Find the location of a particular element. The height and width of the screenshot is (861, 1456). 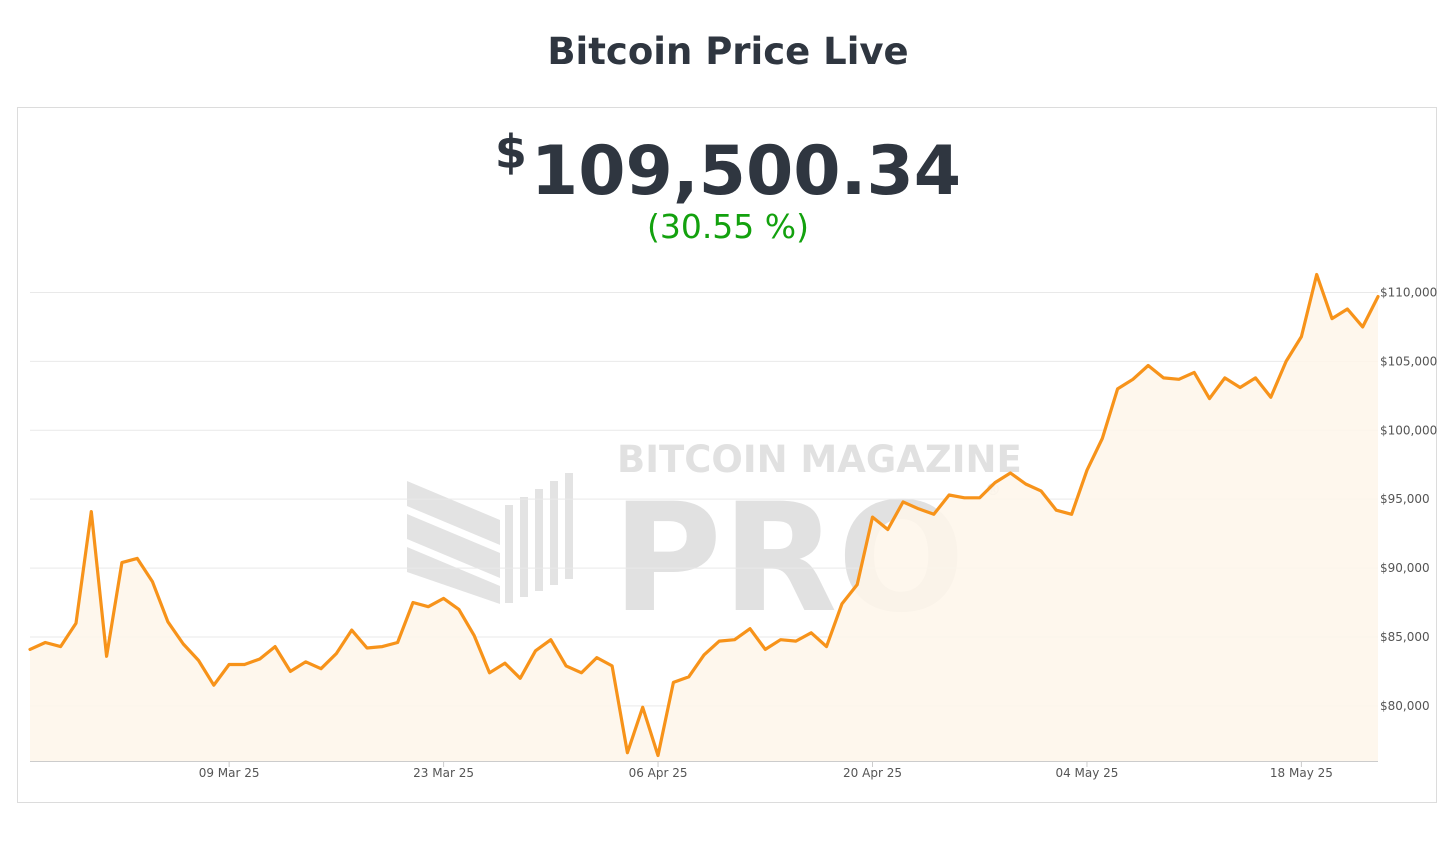

watermark-line1: BITCOIN MAGAZINE is located at coordinates (819, 459).